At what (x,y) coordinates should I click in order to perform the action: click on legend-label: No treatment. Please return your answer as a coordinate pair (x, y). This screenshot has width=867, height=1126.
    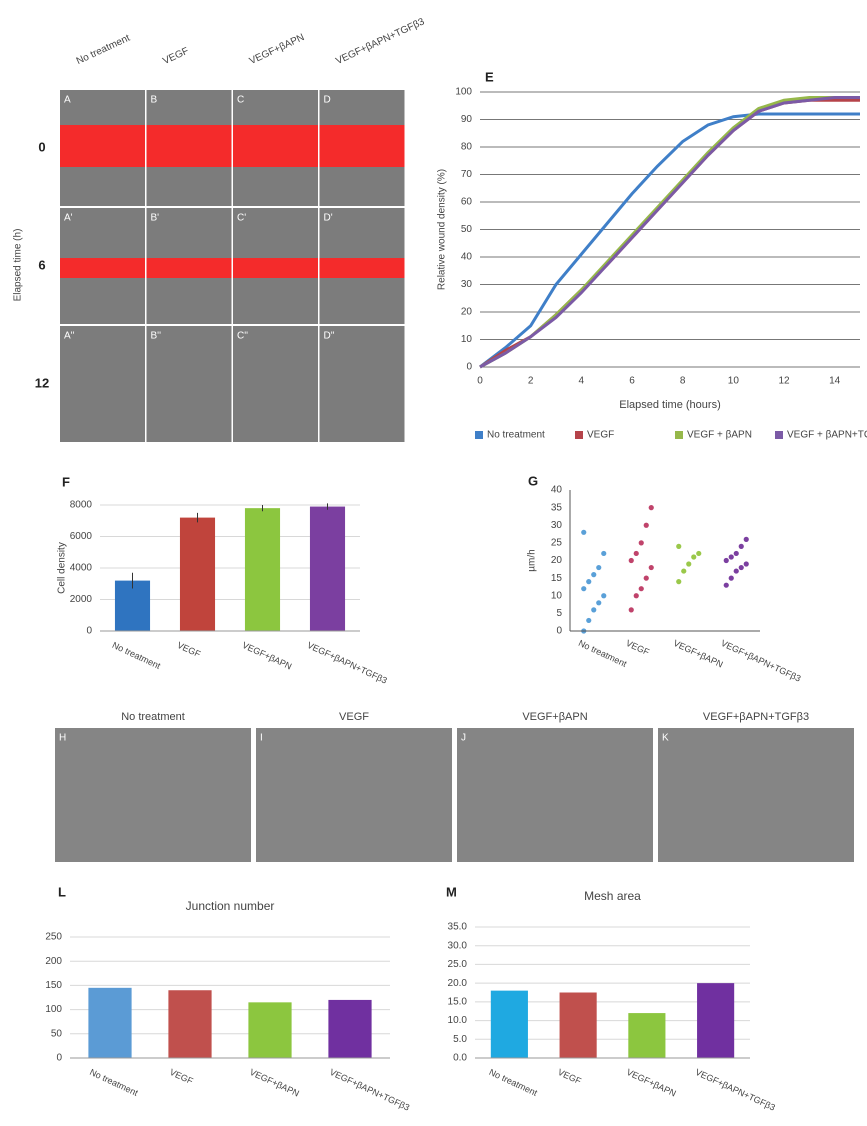
    Looking at the image, I should click on (516, 435).